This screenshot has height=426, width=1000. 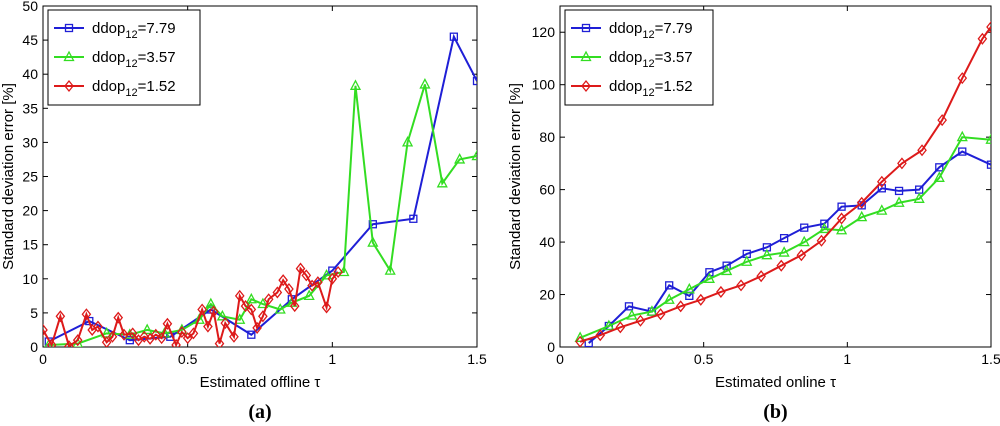 I want to click on x-axis-label: Estimated offline τ, so click(x=260, y=382).